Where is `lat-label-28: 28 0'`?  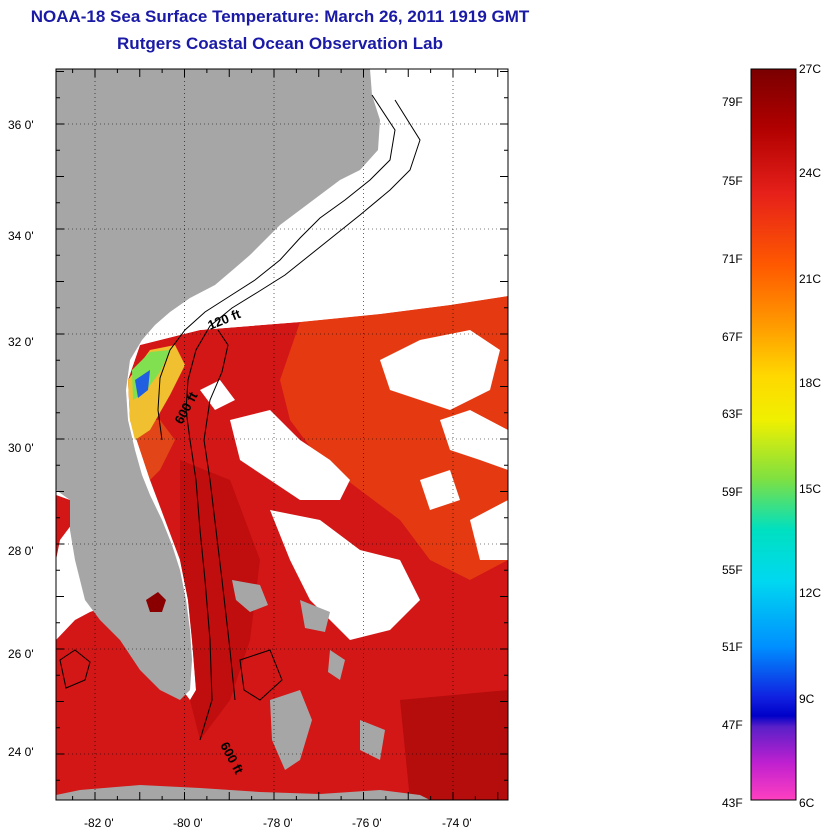 lat-label-28: 28 0' is located at coordinates (21, 551).